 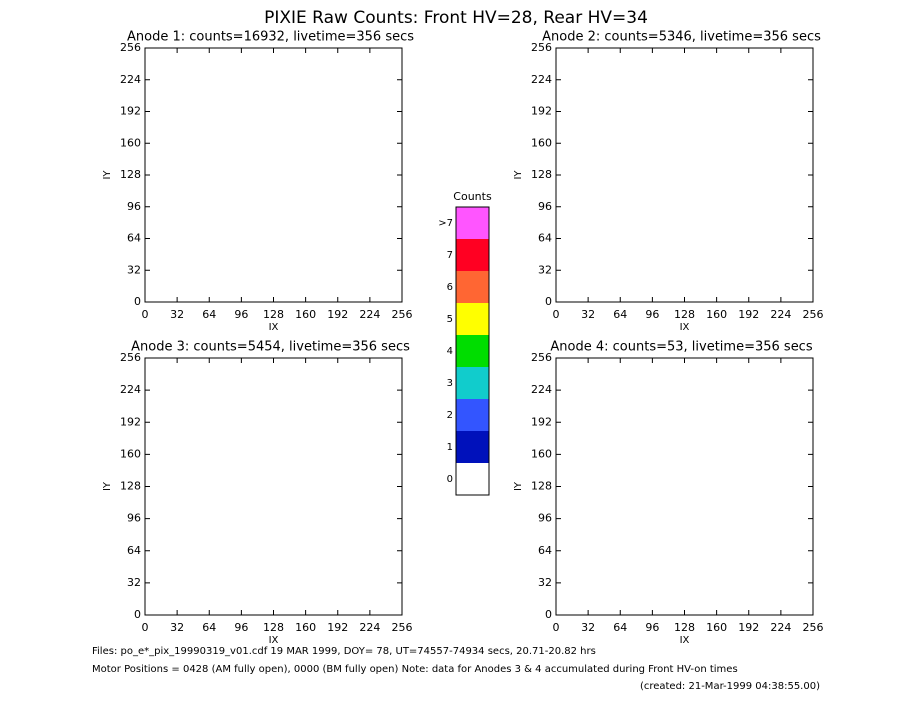 What do you see at coordinates (450, 255) in the screenshot?
I see `colorbar-label: 7` at bounding box center [450, 255].